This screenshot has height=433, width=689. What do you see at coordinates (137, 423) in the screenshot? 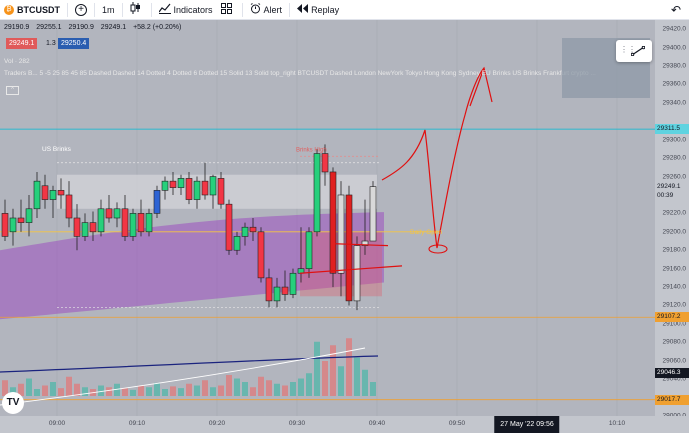
I see `time-tick-label: 09:10` at bounding box center [137, 423].